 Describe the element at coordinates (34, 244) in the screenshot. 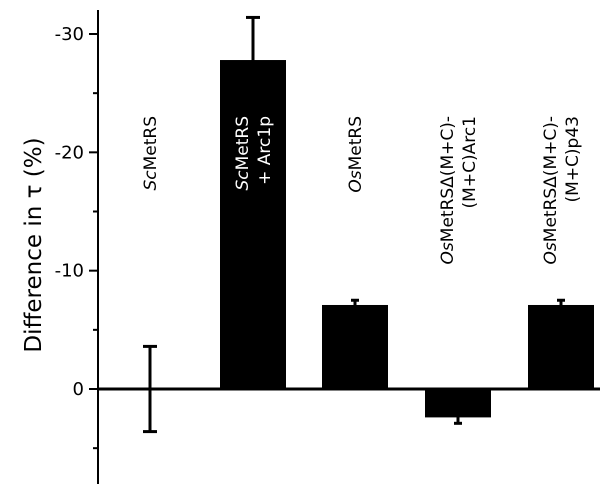

I see `y-axis-title: Difference in τ (%)` at that location.